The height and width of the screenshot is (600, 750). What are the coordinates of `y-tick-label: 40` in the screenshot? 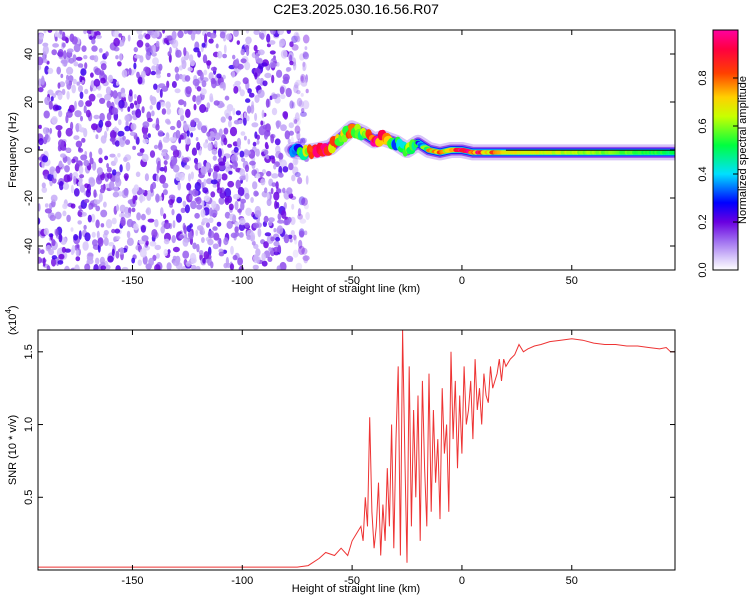 It's located at (29, 54).